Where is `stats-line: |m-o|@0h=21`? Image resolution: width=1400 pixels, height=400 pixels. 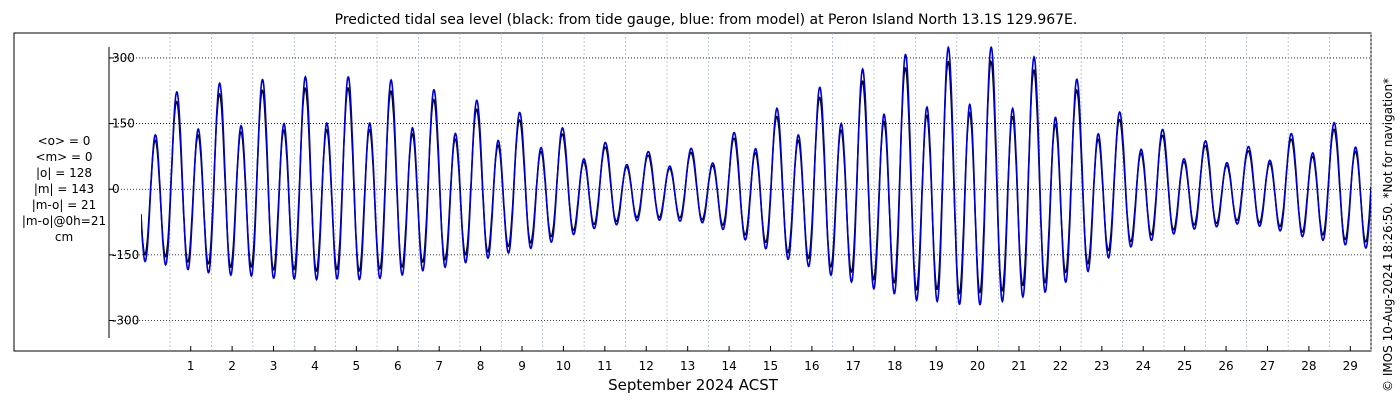
stats-line: |m-o|@0h=21 is located at coordinates (64, 221).